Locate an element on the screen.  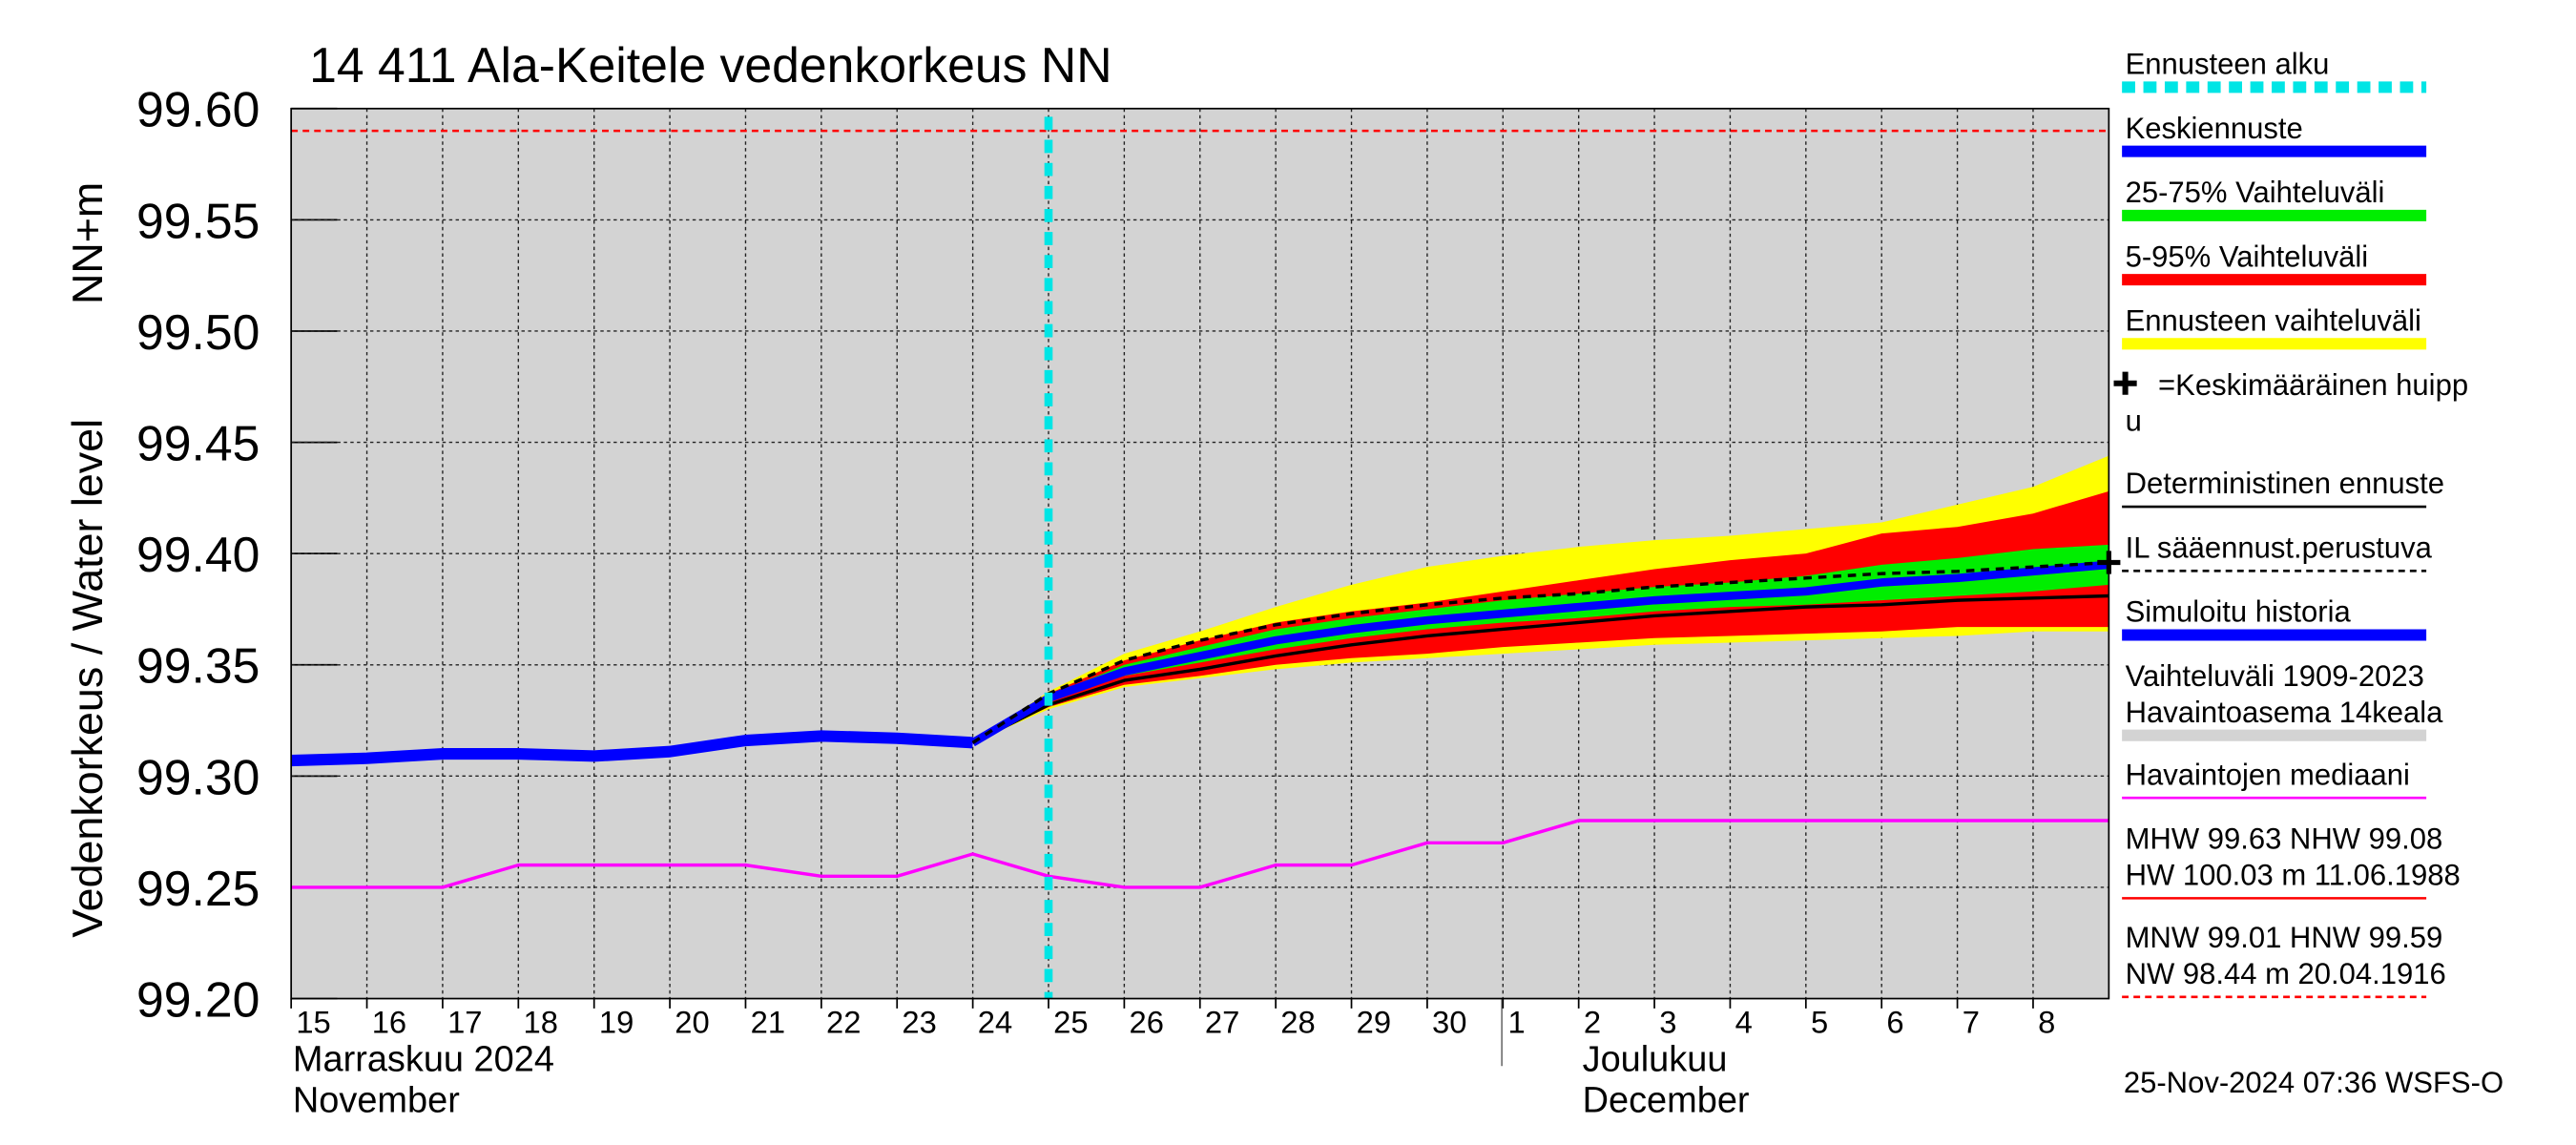
legend-label: MHW 99.63 NHW 99.08 is located at coordinates (2284, 839).